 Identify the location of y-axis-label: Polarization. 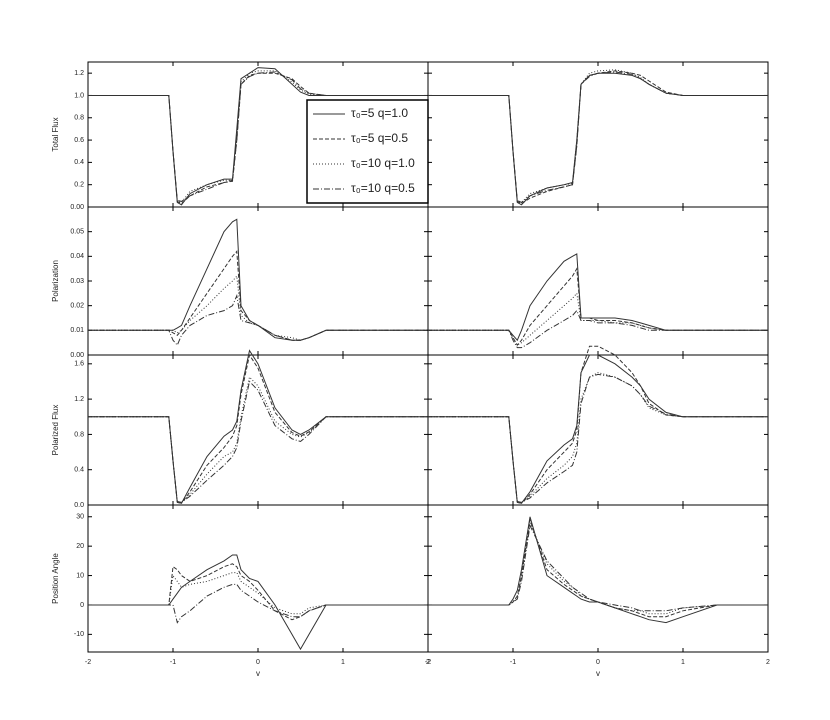
(55, 281).